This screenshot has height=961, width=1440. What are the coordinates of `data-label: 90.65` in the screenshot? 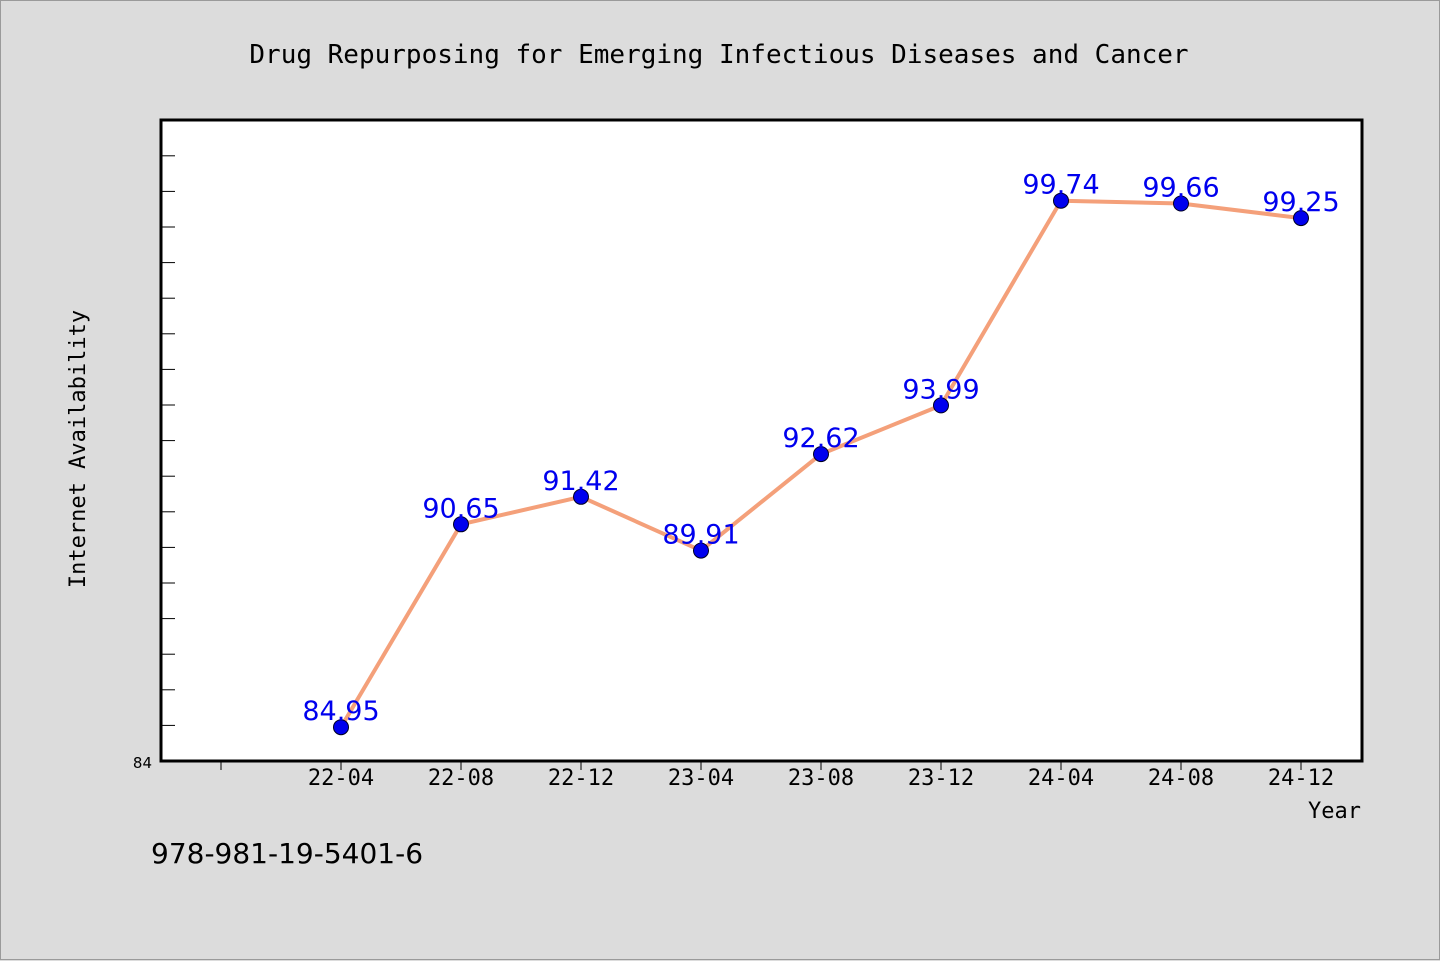 It's located at (460, 508).